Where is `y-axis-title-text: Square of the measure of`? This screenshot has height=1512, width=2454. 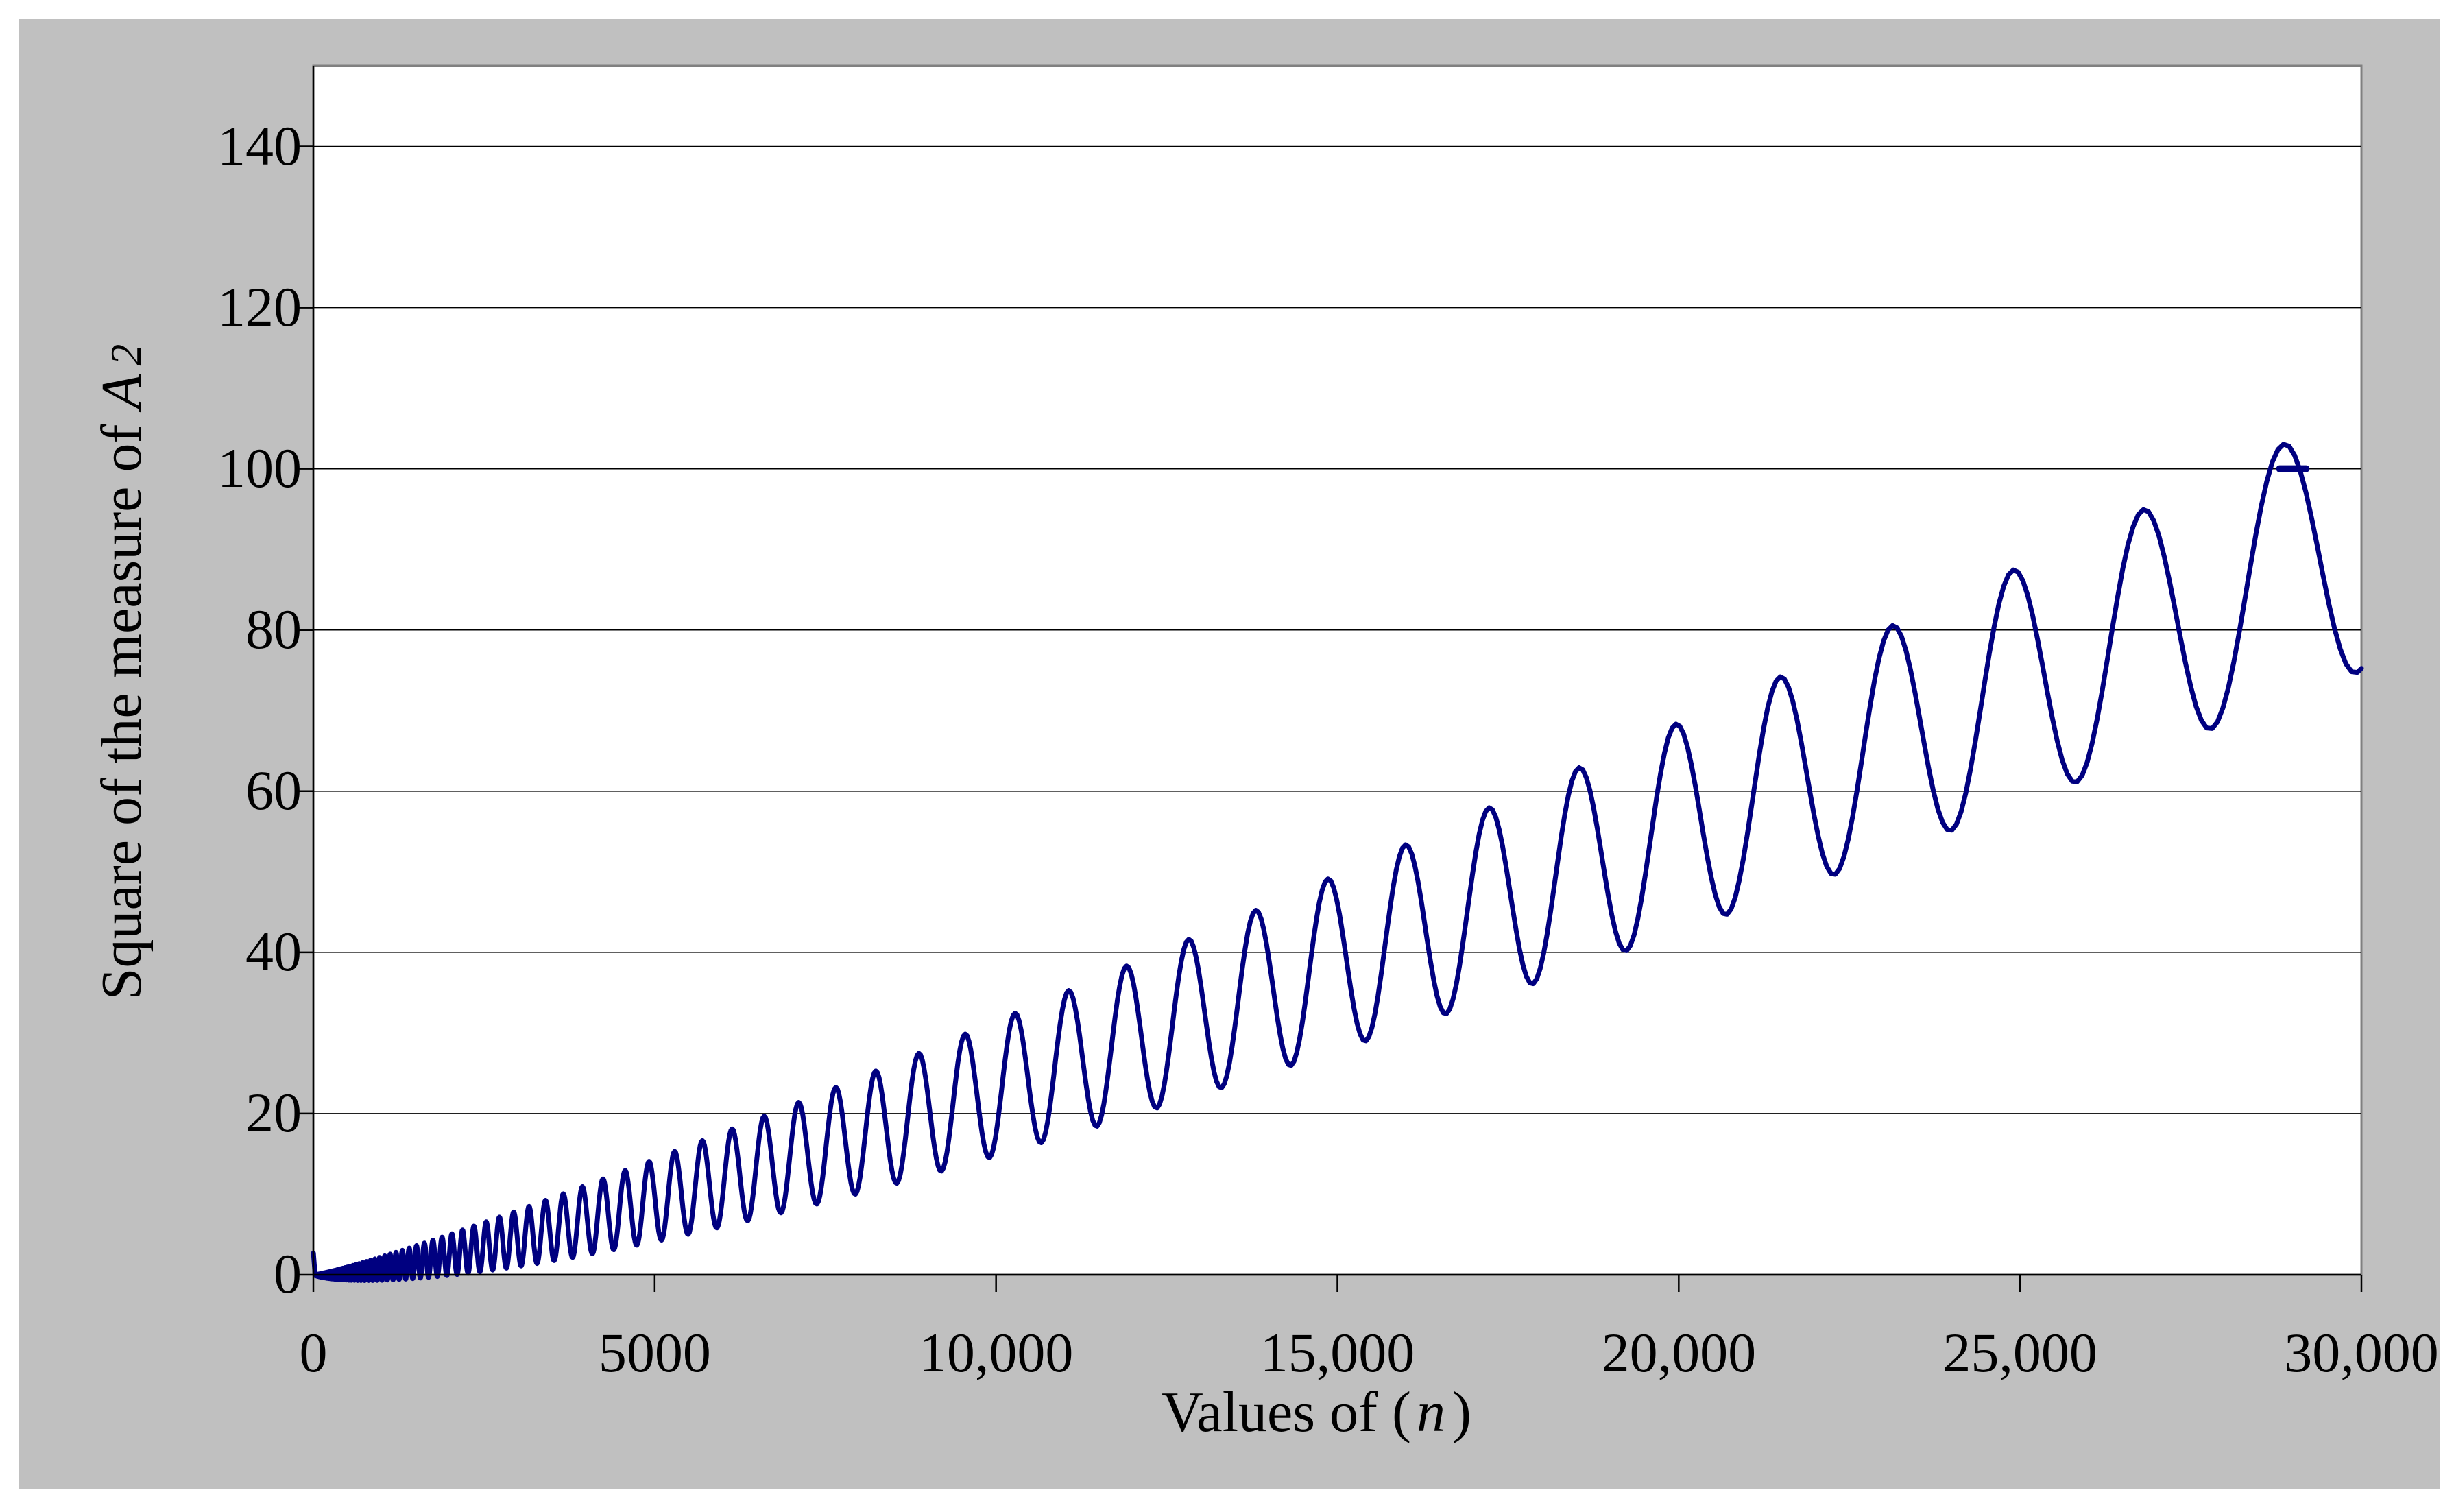 y-axis-title-text: Square of the measure of is located at coordinates (122, 712).